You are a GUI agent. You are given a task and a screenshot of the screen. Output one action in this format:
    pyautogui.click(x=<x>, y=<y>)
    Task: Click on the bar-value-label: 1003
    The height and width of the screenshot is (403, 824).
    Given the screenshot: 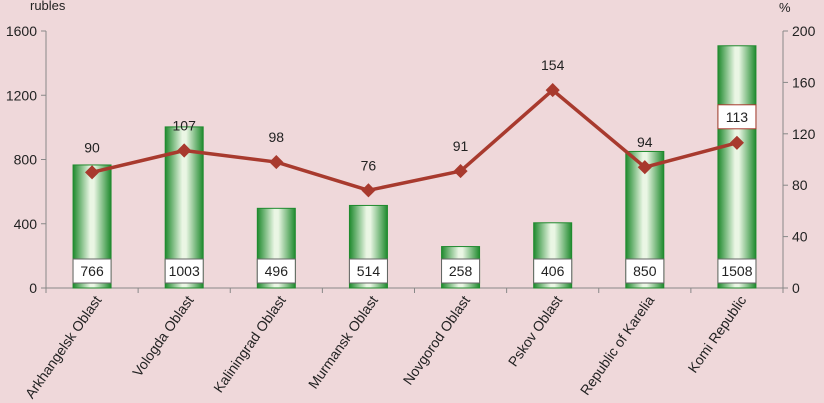 What is the action you would take?
    pyautogui.click(x=184, y=271)
    